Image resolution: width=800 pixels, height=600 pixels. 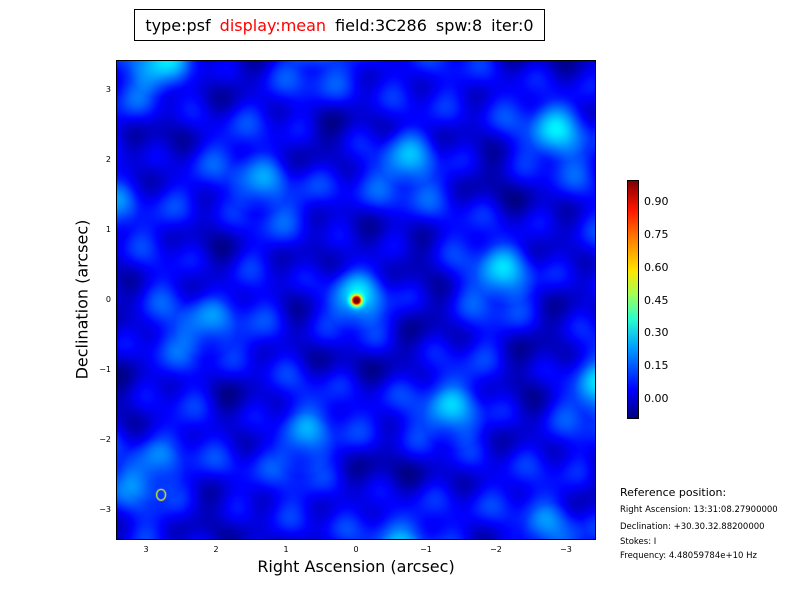 What do you see at coordinates (512, 25) in the screenshot?
I see `title-iter: iter:0` at bounding box center [512, 25].